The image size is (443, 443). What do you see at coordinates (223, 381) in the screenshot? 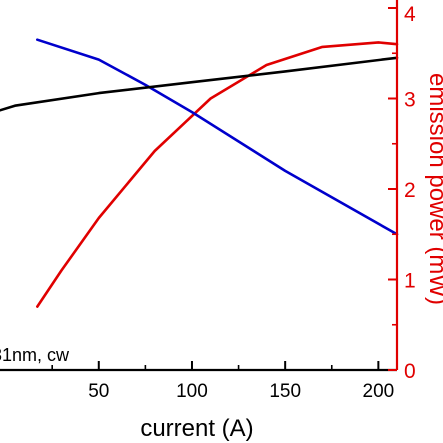
I see `x-ticks: 50 100 150 200` at bounding box center [223, 381].